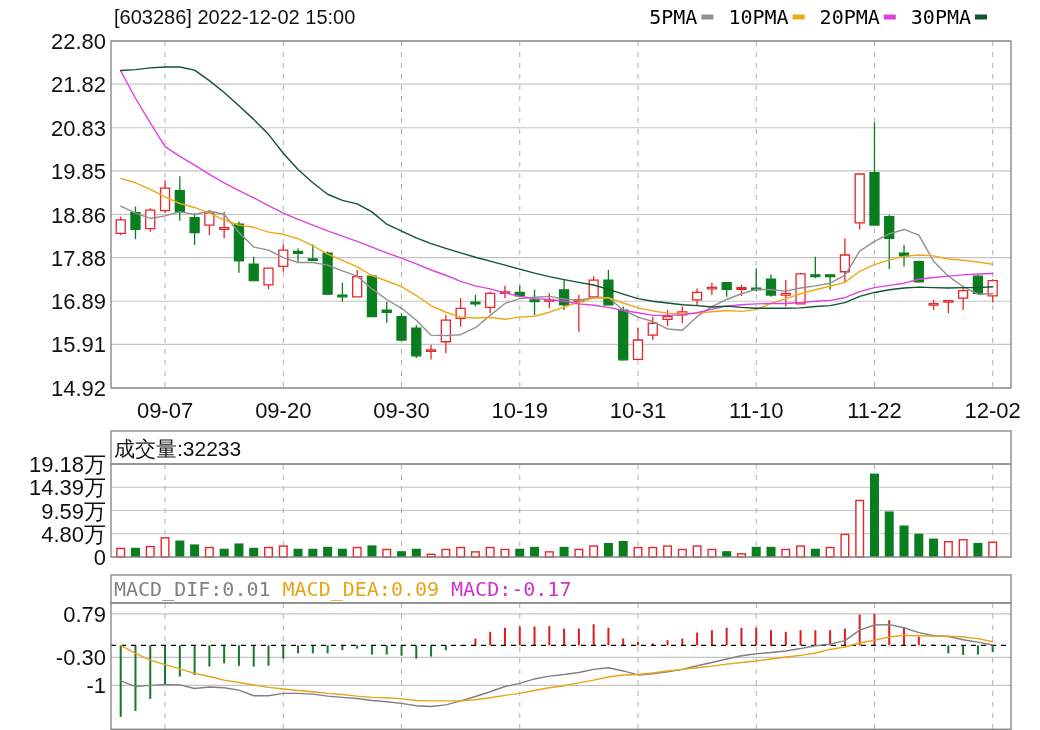  Describe the element at coordinates (67, 487) in the screenshot. I see `y-tick-label: 14.39万` at that location.